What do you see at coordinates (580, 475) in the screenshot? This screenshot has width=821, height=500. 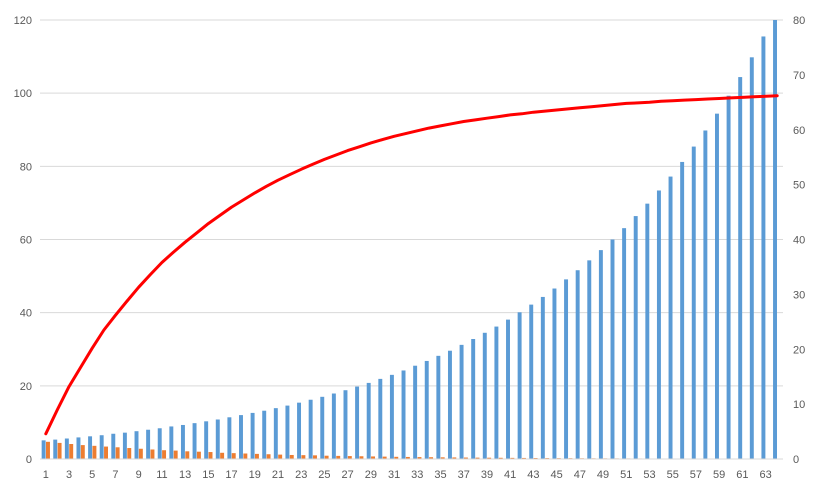 I see `x-tick-label: 47` at bounding box center [580, 475].